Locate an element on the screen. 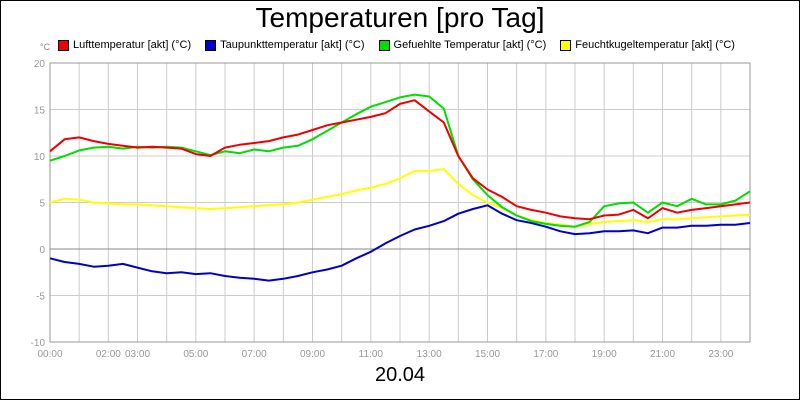  x-tick-label: 19:00 is located at coordinates (604, 354).